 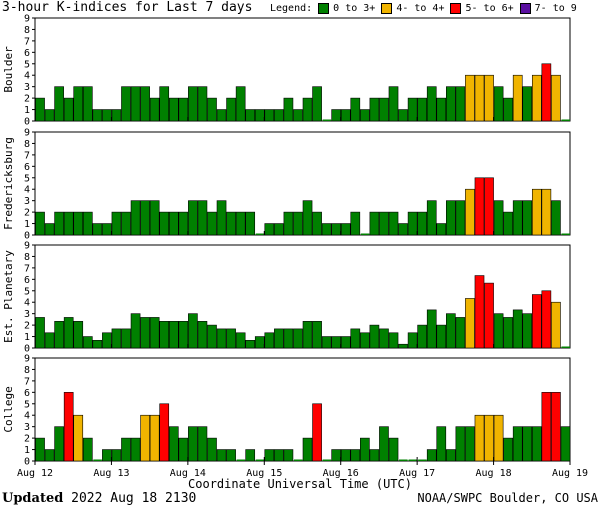 What do you see at coordinates (548, 8) in the screenshot?
I see `legend-item-7-to-9: 7- to 9` at bounding box center [548, 8].